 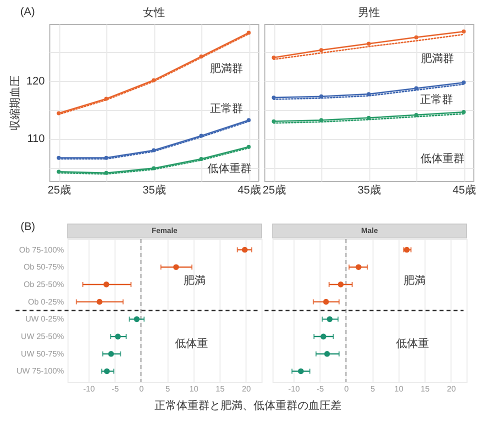 What do you see at coordinates (44, 267) in the screenshot?
I see `y-tick-label: Ob 50-75%` at bounding box center [44, 267].